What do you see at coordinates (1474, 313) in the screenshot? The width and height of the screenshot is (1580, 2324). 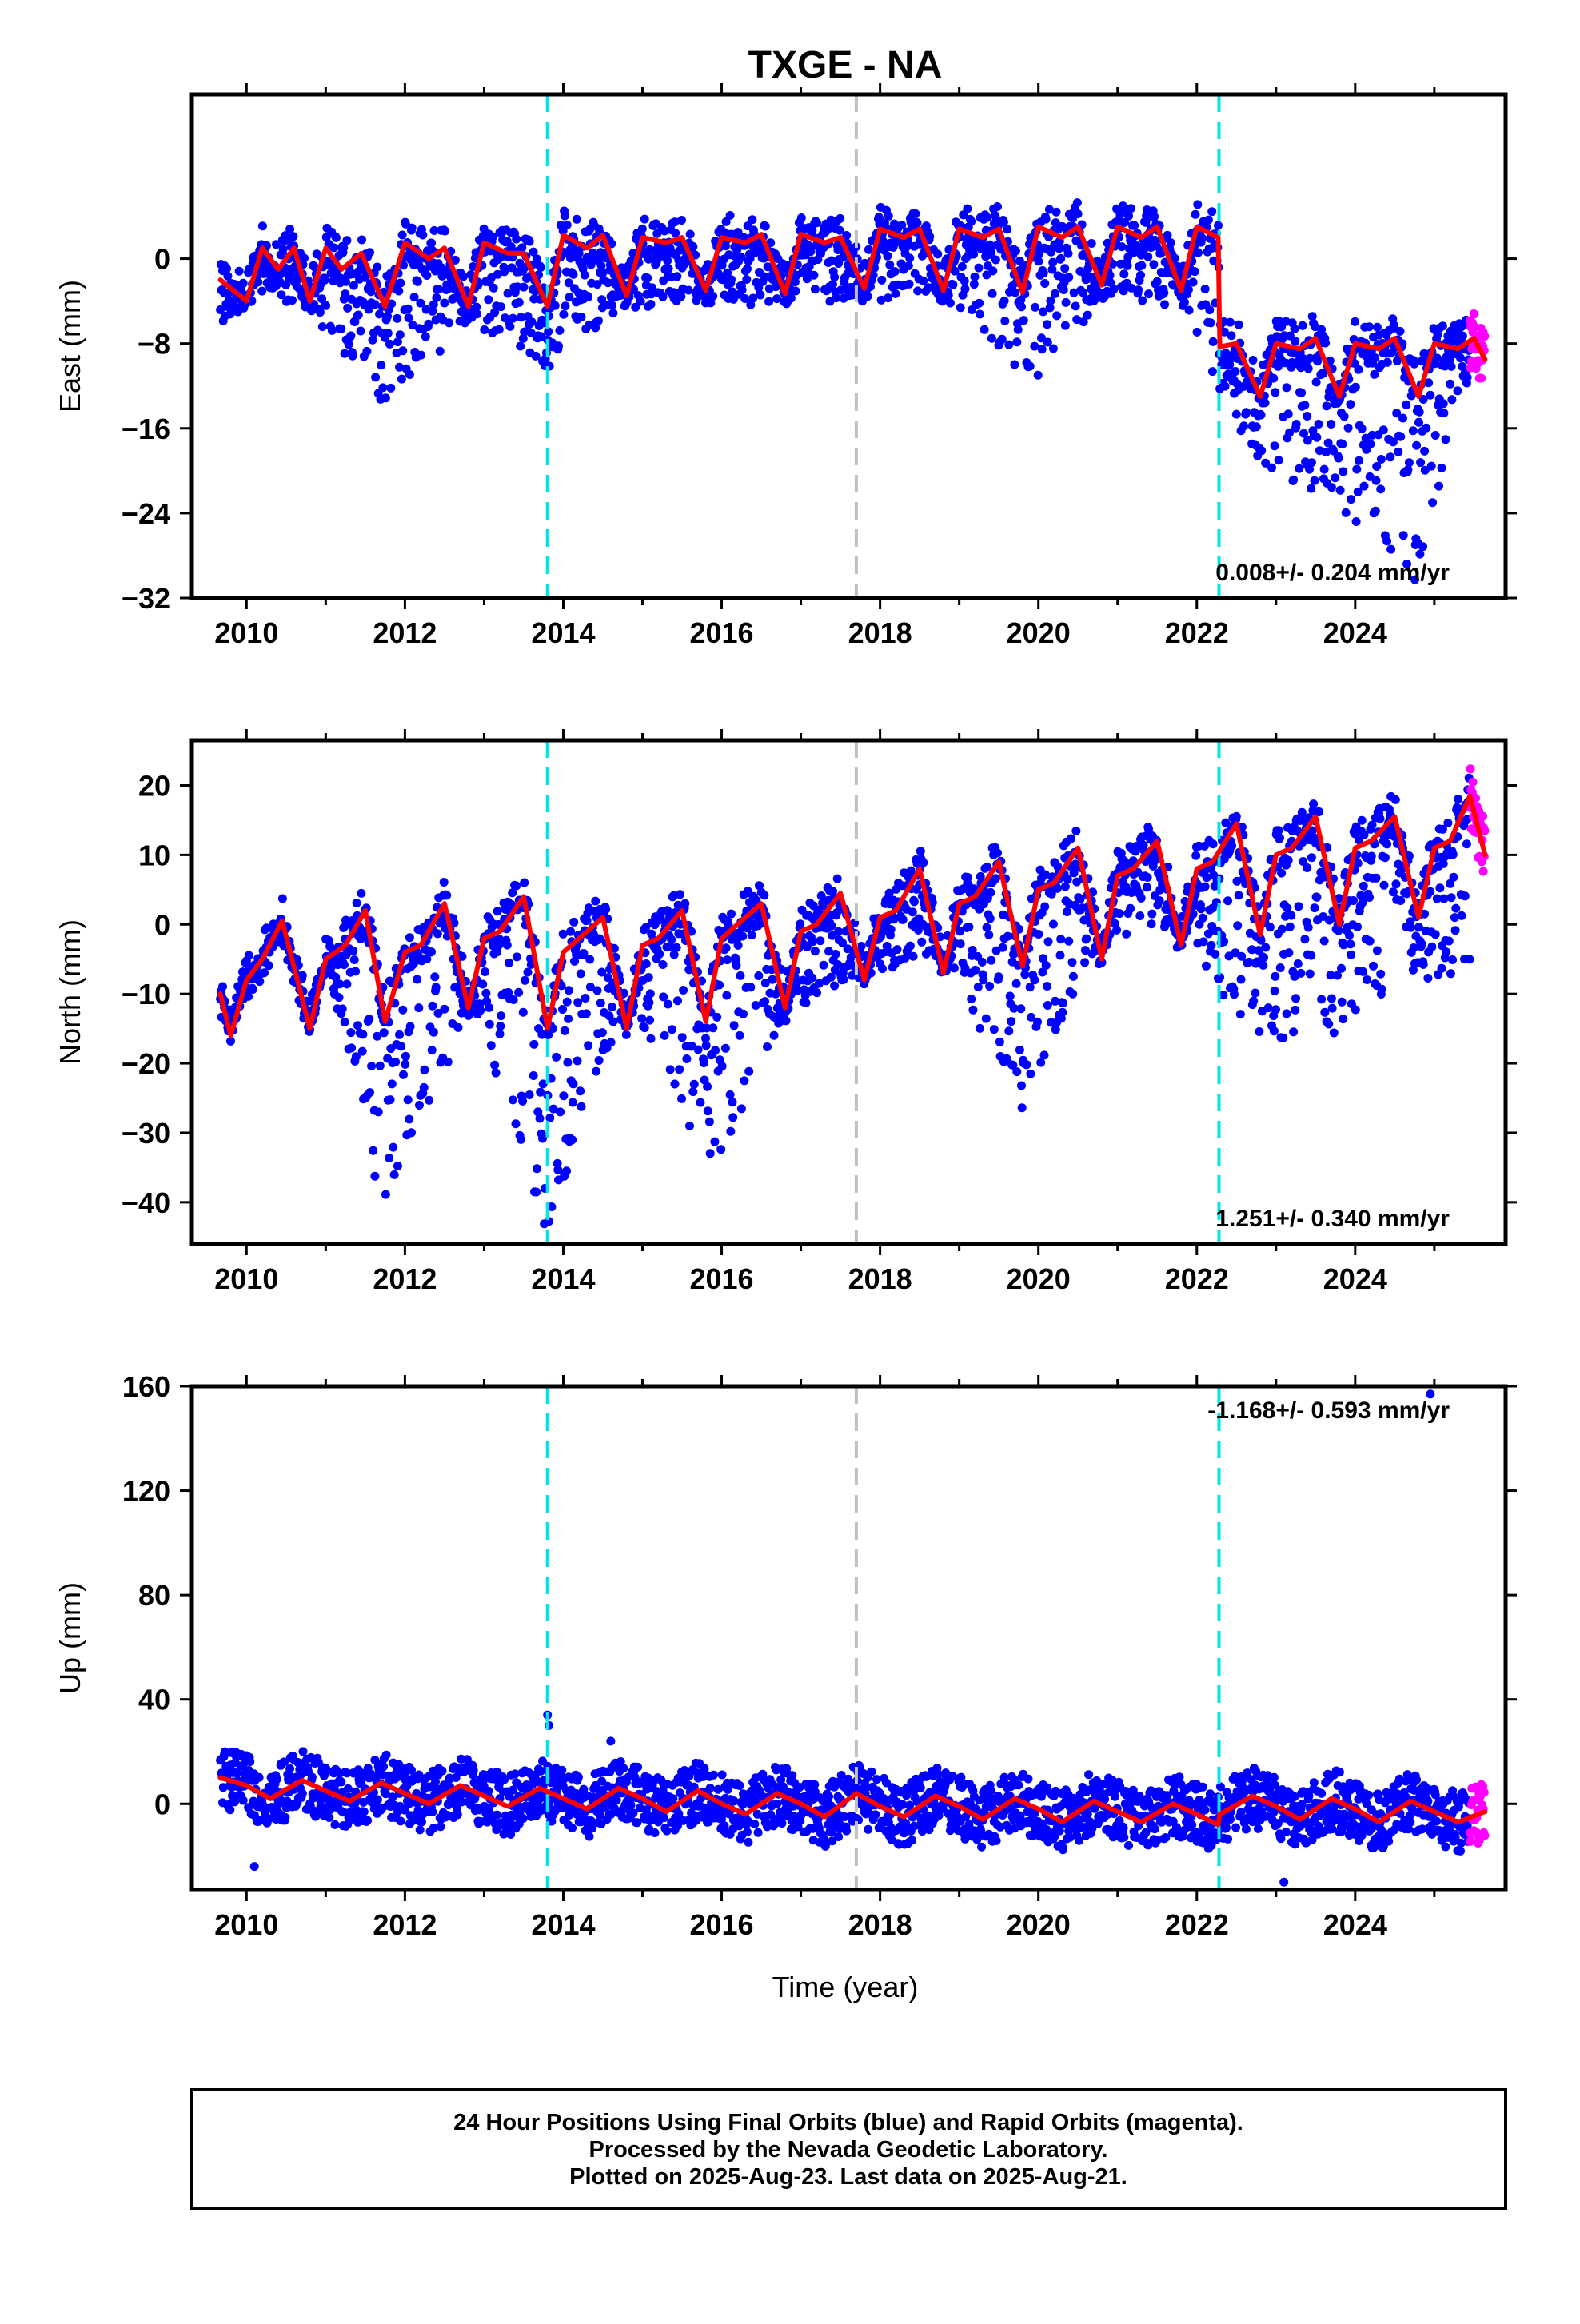 I see `rapid-orbit-point` at bounding box center [1474, 313].